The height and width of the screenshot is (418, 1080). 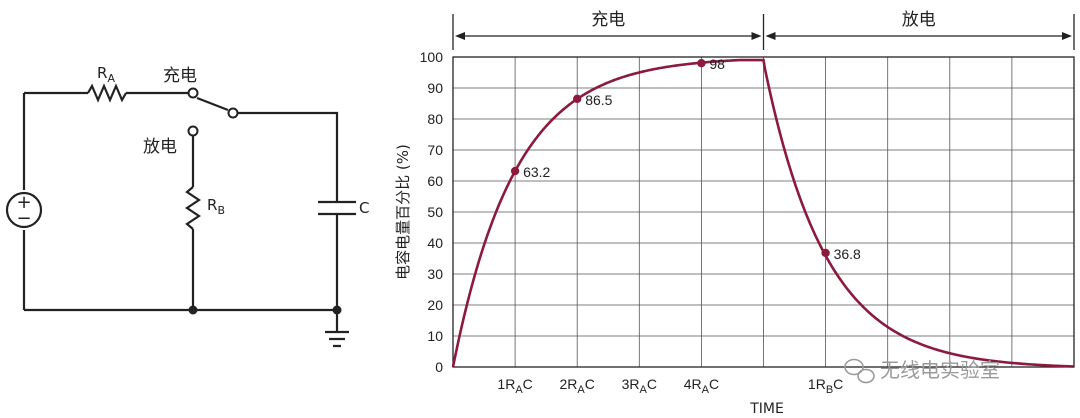 I want to click on phase-arrows: 充电 放电, so click(x=763, y=30).